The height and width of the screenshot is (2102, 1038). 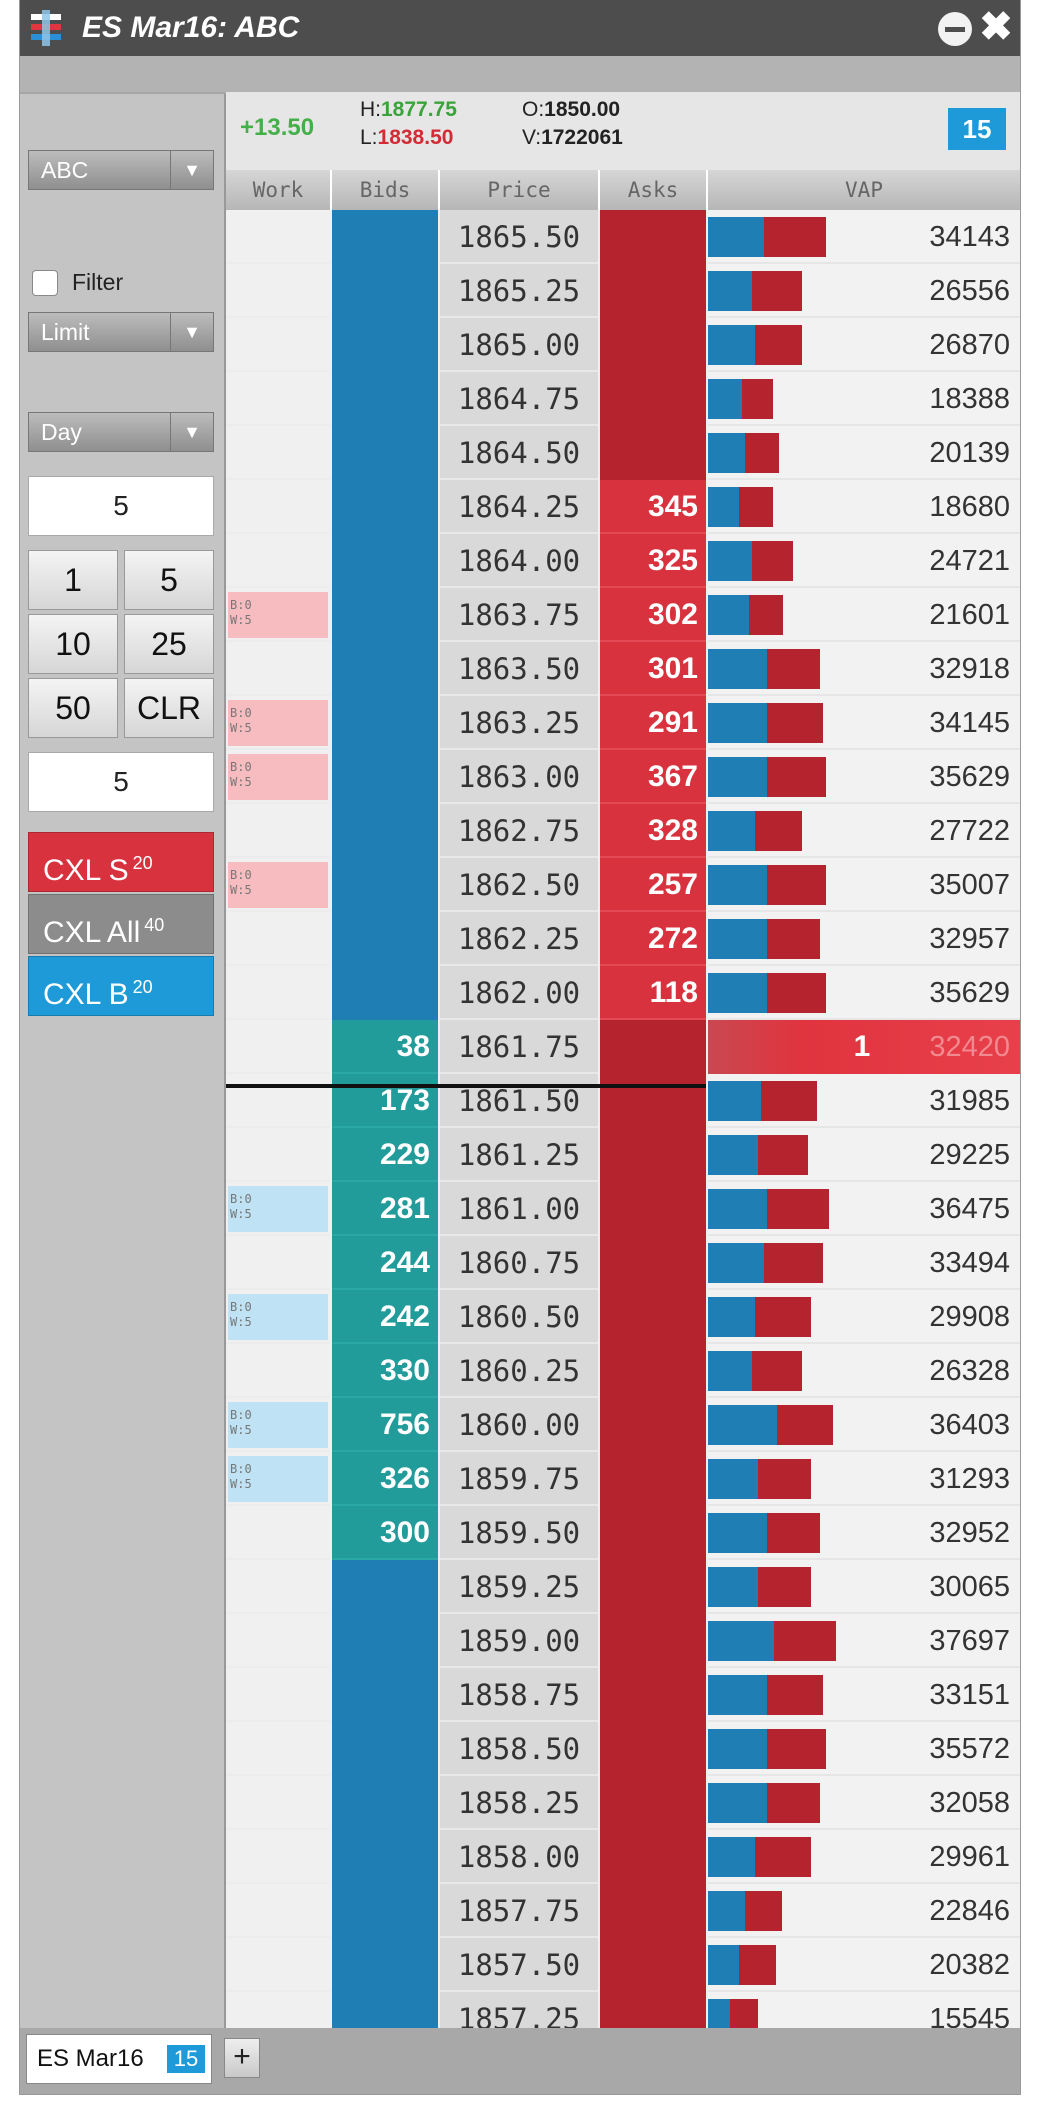 I want to click on bid-cell: 756, so click(x=385, y=1425).